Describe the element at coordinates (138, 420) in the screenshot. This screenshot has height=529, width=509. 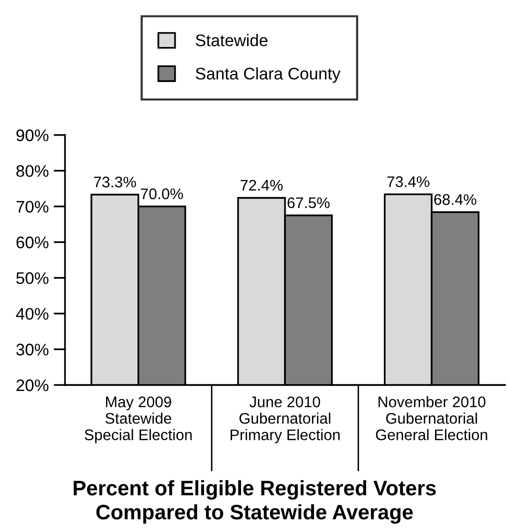
I see `x-tick-label: May 2009 Statewide Special Election` at that location.